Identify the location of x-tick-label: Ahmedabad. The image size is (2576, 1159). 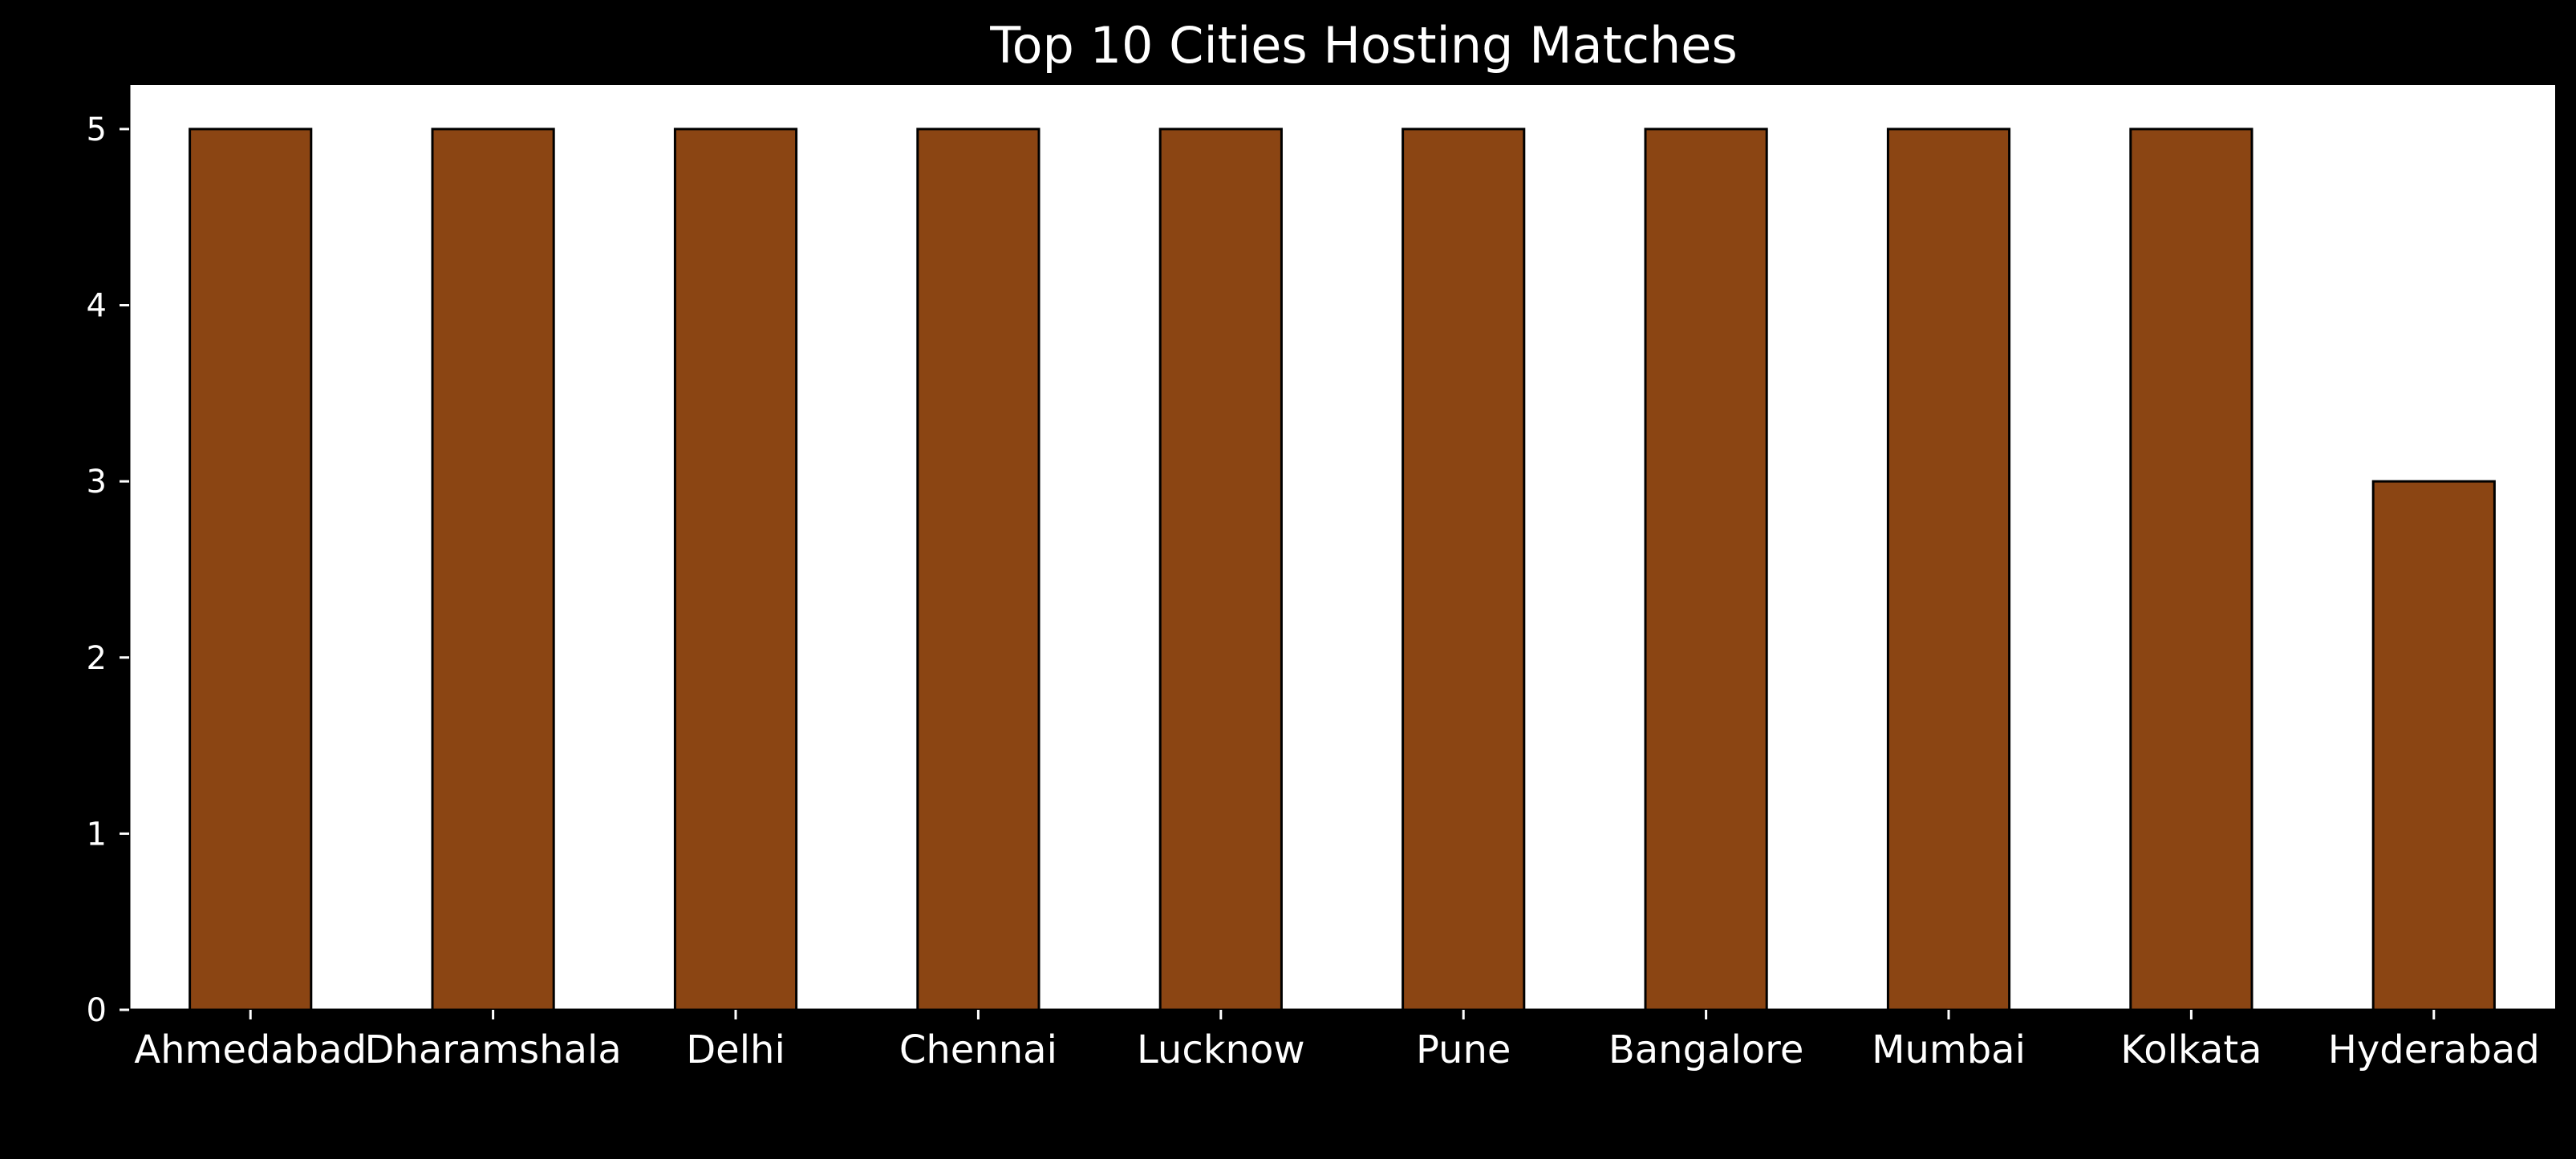
(250, 1049).